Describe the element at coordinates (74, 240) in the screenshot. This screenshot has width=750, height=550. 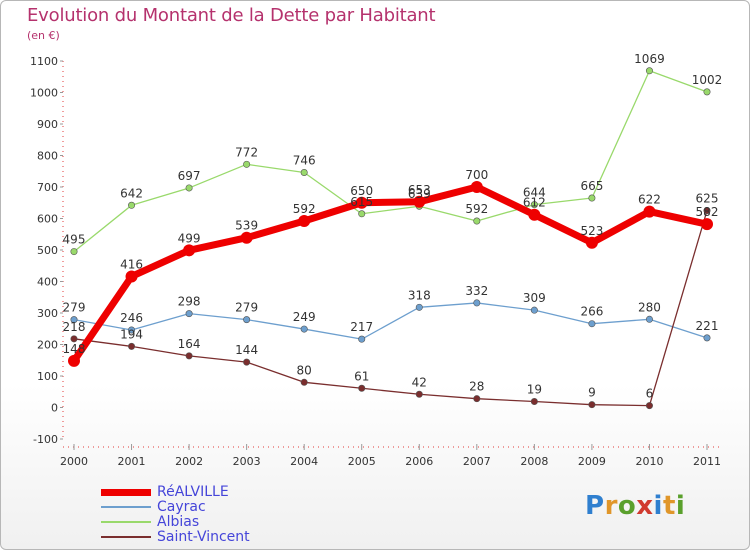
I see `data-label: 495` at that location.